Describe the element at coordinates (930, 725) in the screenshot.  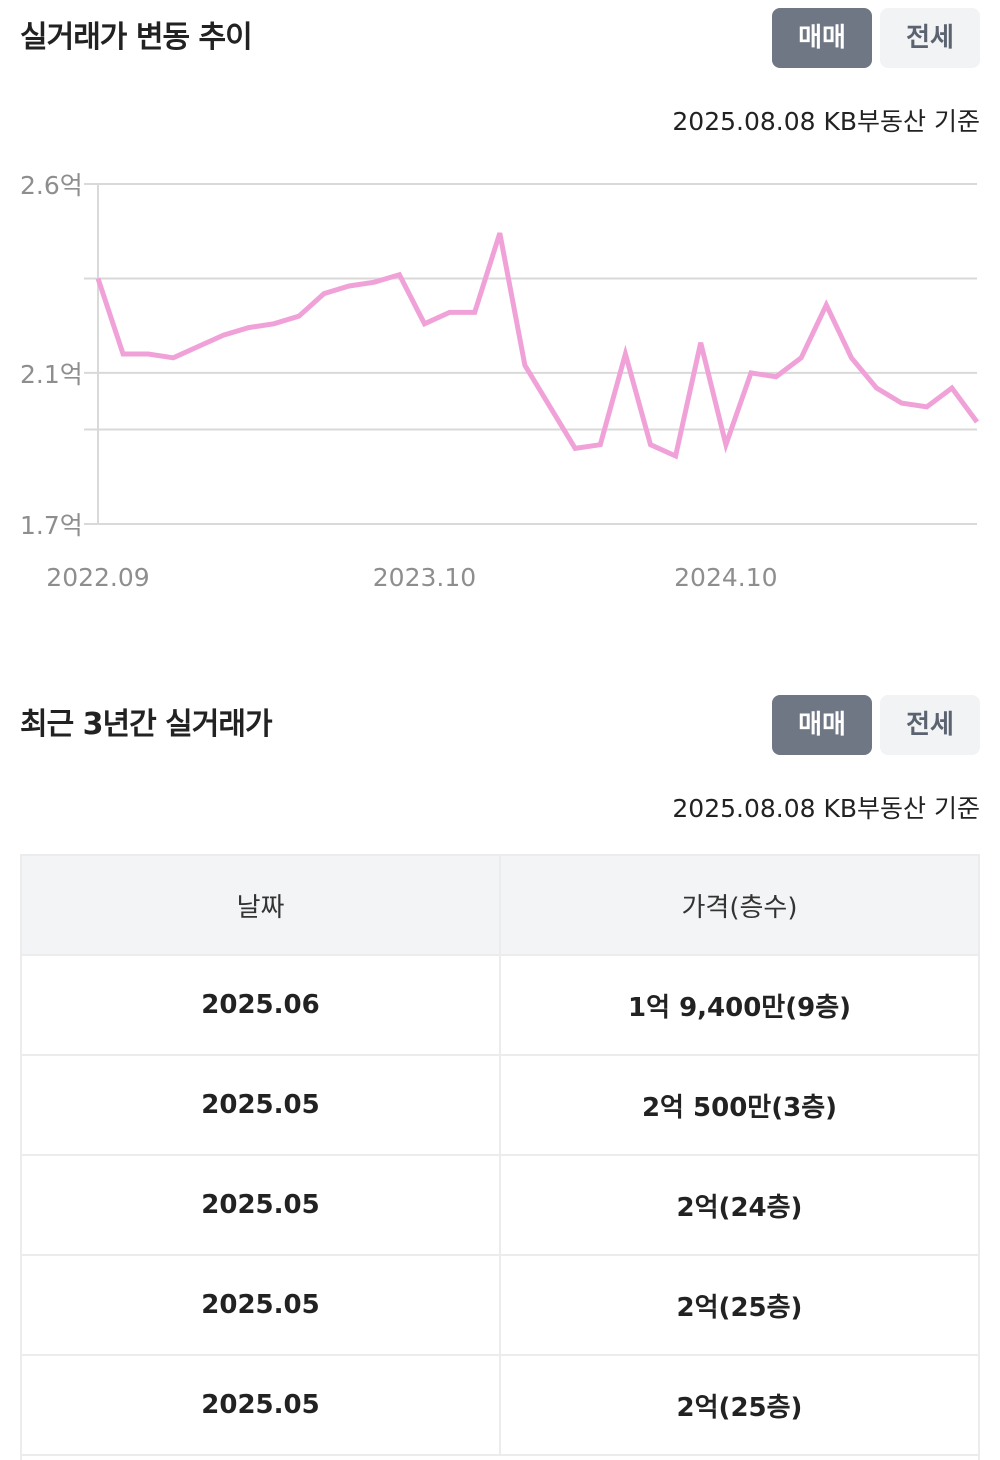
I see `recent-tab-jeonse: 전세` at that location.